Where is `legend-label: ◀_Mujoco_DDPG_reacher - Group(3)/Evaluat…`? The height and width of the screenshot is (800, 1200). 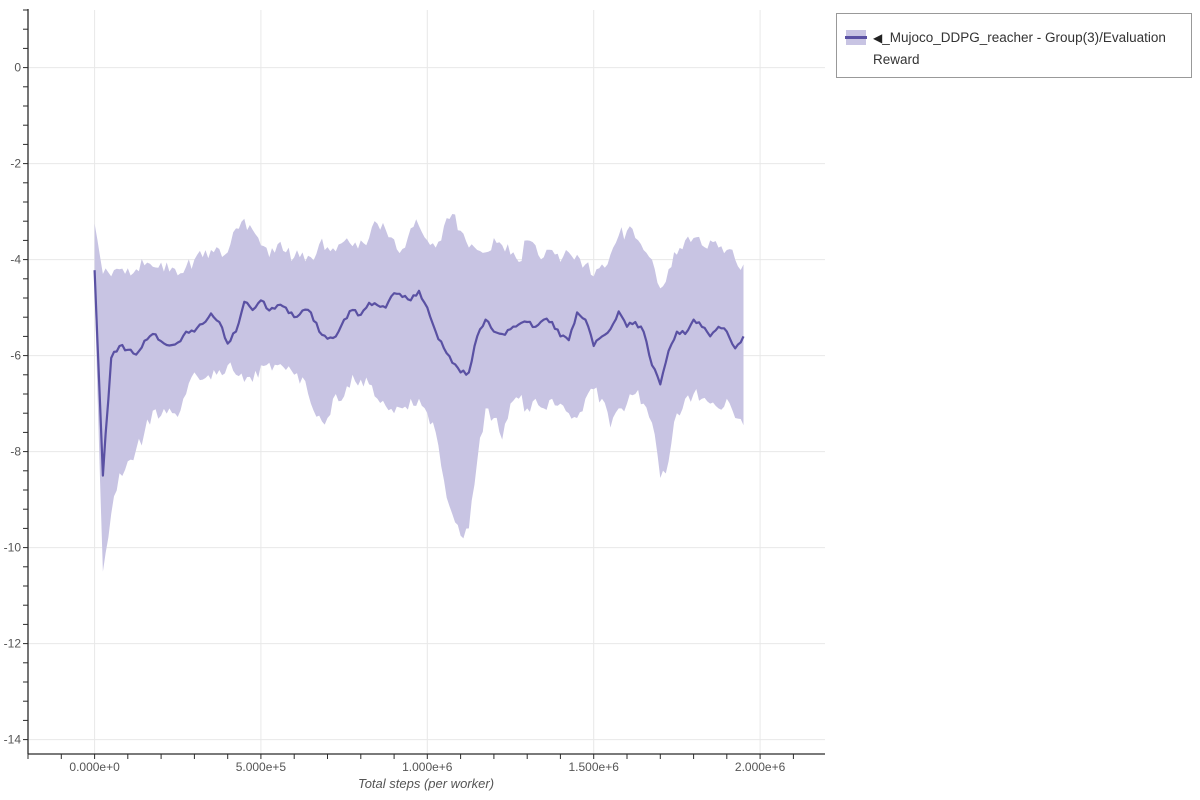 legend-label: ◀_Mujoco_DDPG_reacher - Group(3)/Evaluat… is located at coordinates (1024, 48).